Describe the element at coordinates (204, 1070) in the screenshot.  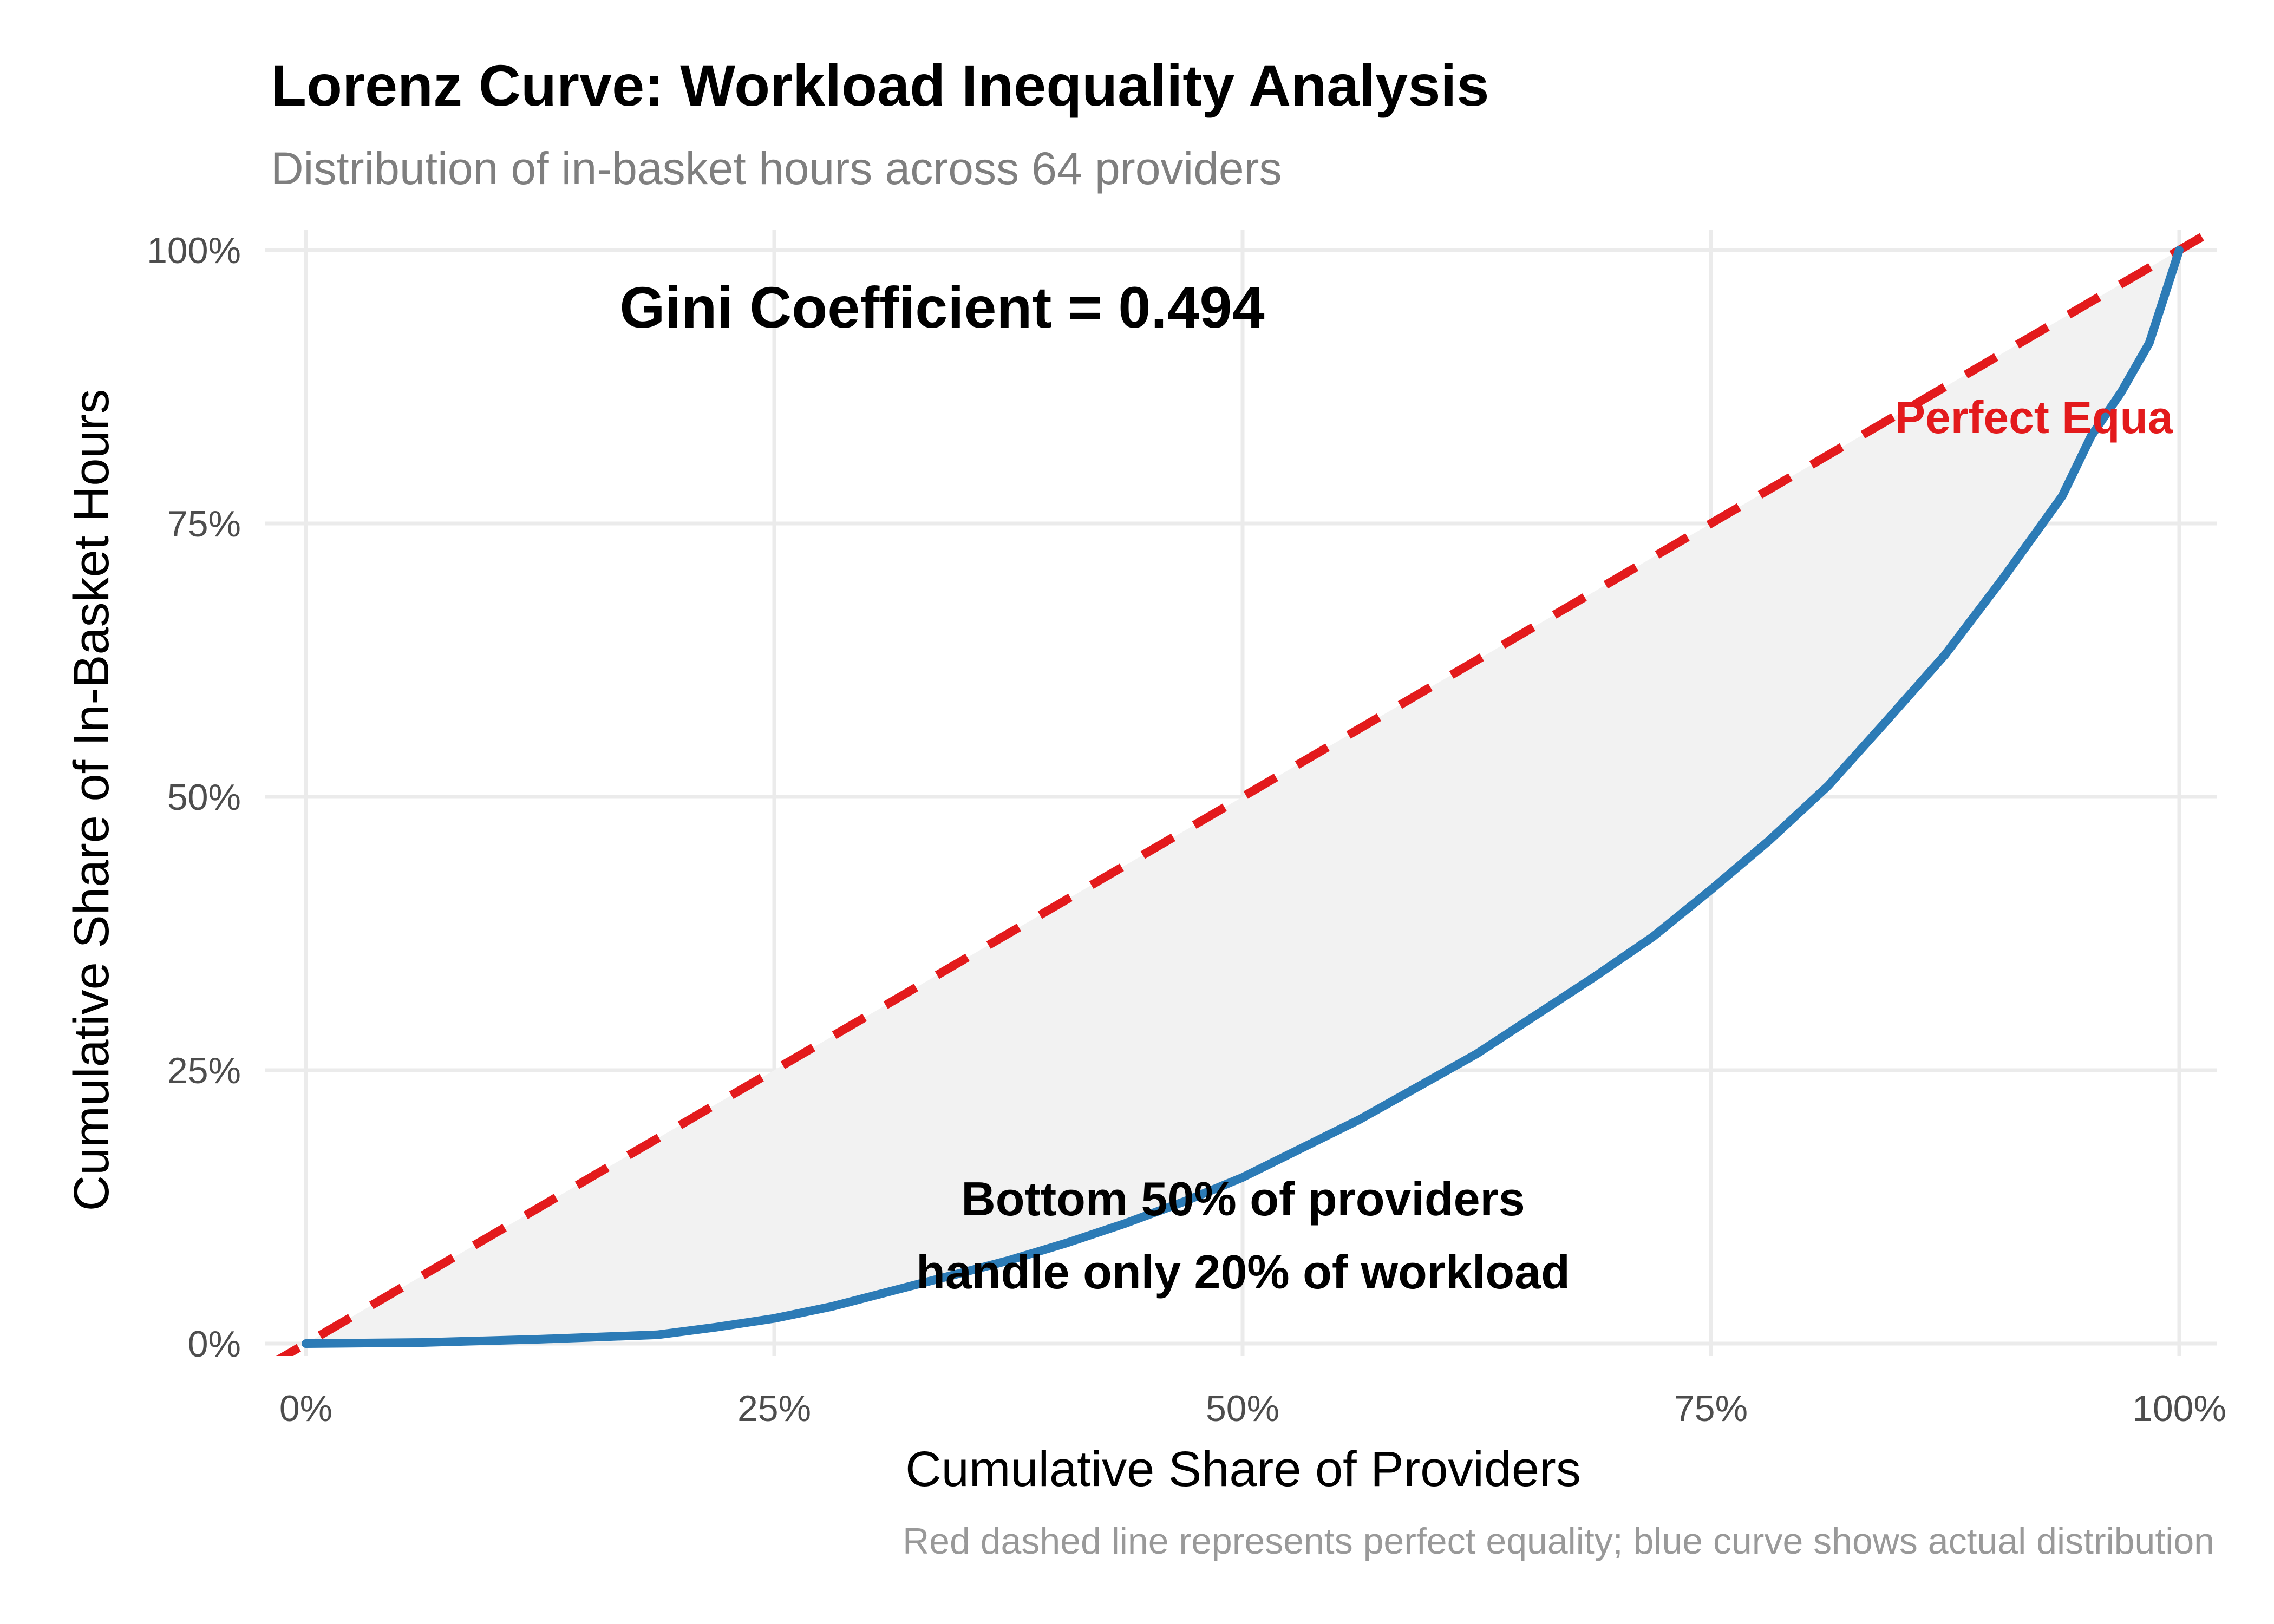
I see `y-tick-label-1: 25%` at that location.